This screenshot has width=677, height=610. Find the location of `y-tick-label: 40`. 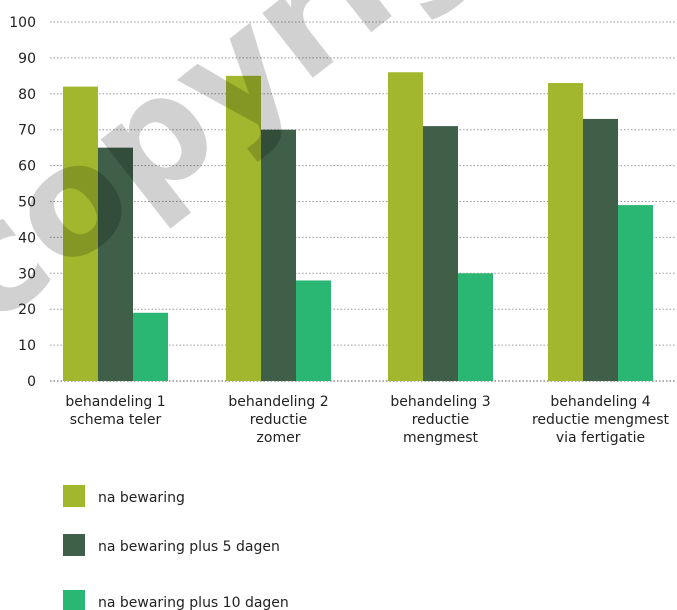

y-tick-label: 40 is located at coordinates (27, 238).